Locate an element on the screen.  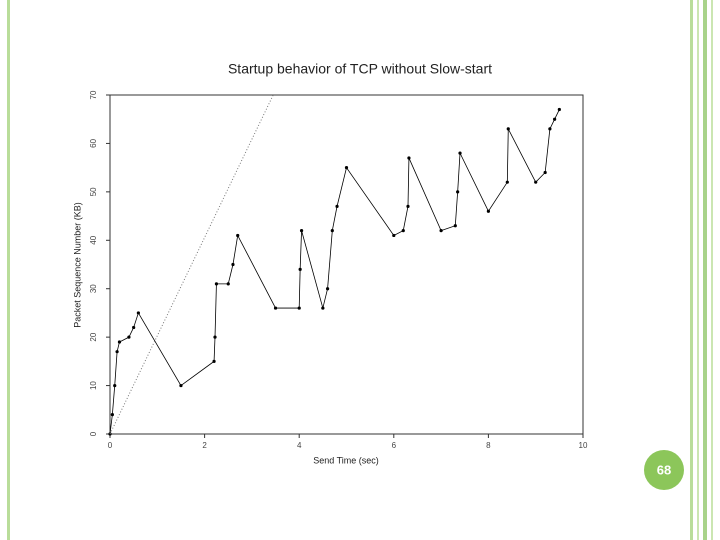
y-tick-label: 10 is located at coordinates (93, 385).